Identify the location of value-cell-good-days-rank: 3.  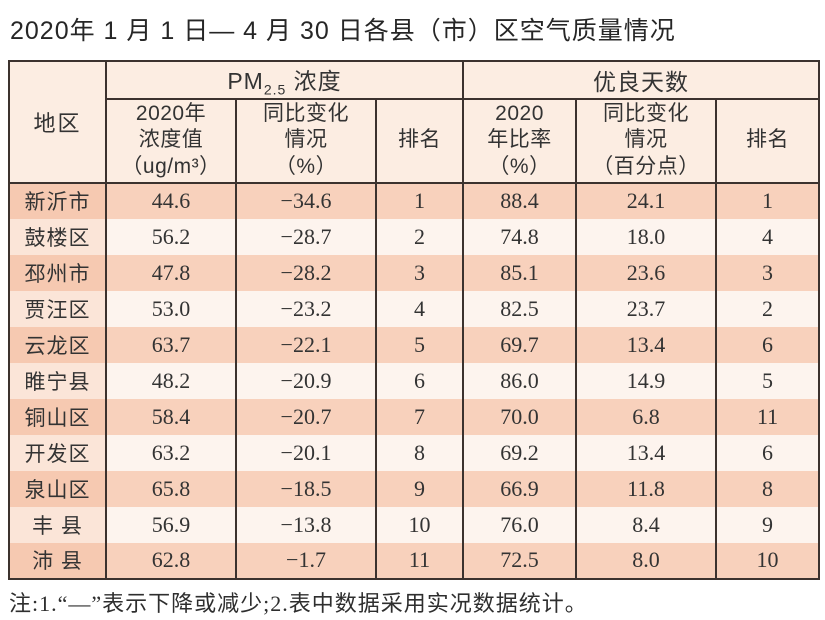
(767, 272).